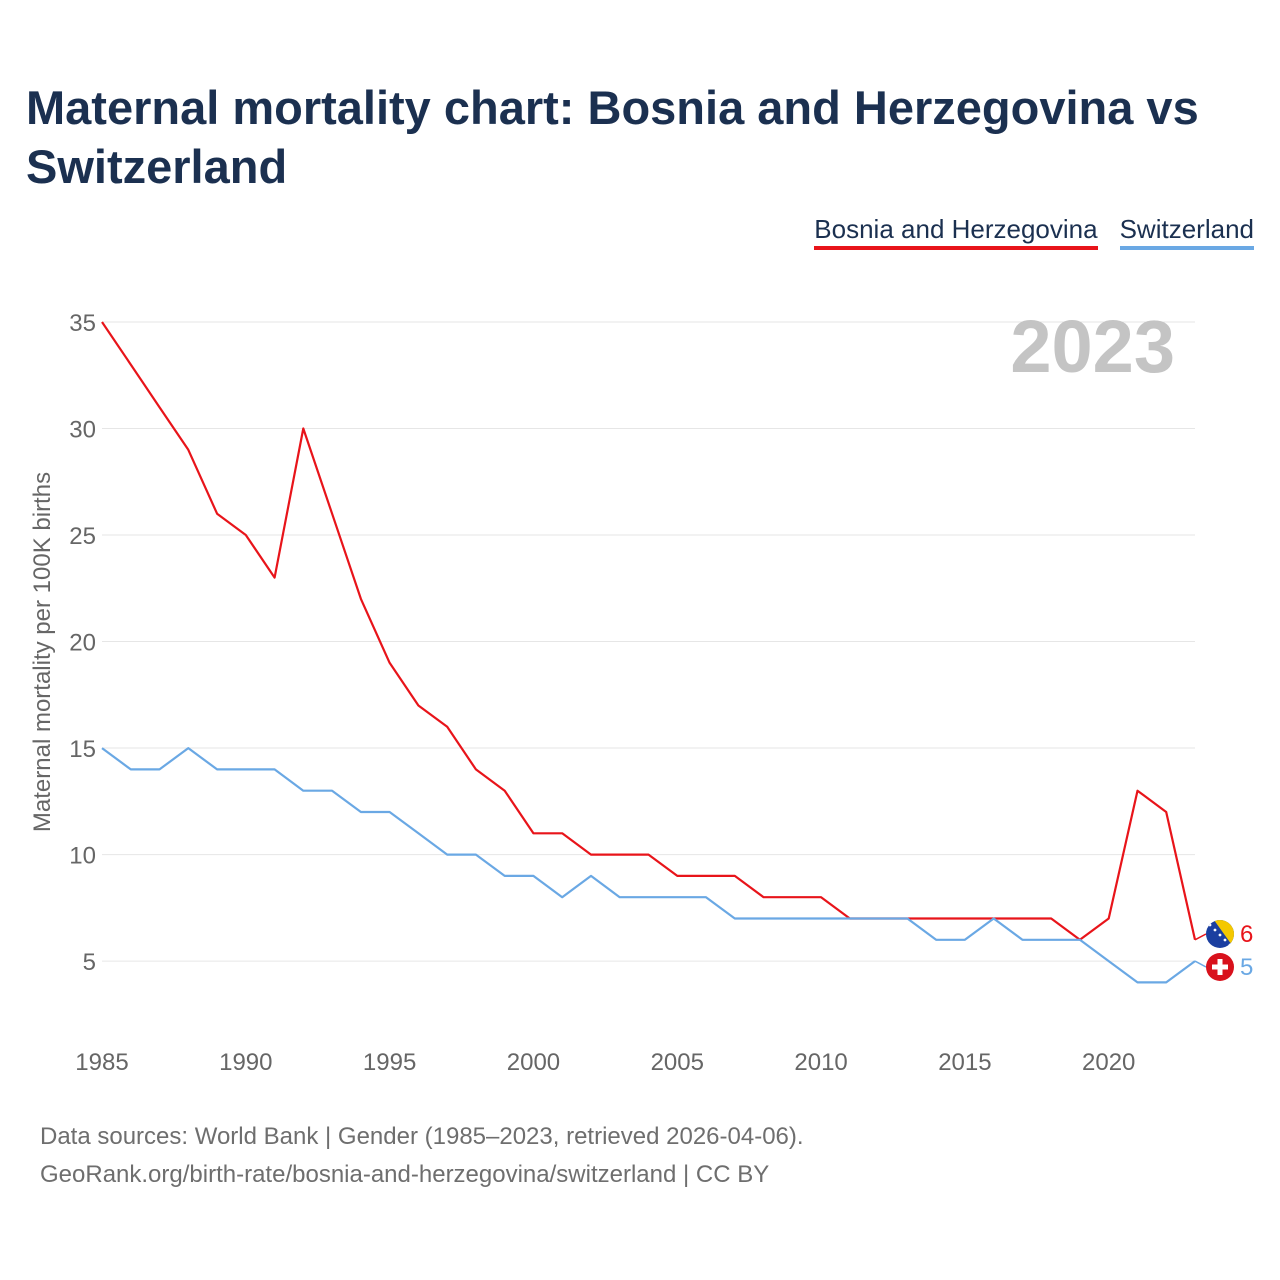 This screenshot has width=1280, height=1280. Describe the element at coordinates (1186, 232) in the screenshot. I see `legend-item-switzerland: Switzerland` at that location.